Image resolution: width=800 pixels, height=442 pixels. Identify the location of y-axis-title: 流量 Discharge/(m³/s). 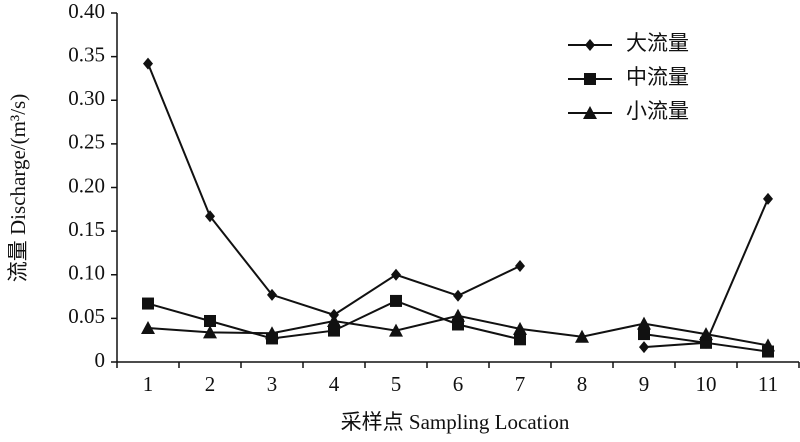
(18, 188).